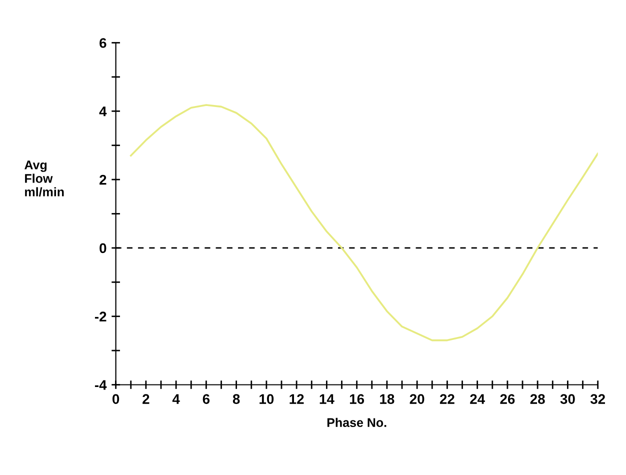 This screenshot has height=475, width=626. I want to click on x-tick-label: 16, so click(357, 399).